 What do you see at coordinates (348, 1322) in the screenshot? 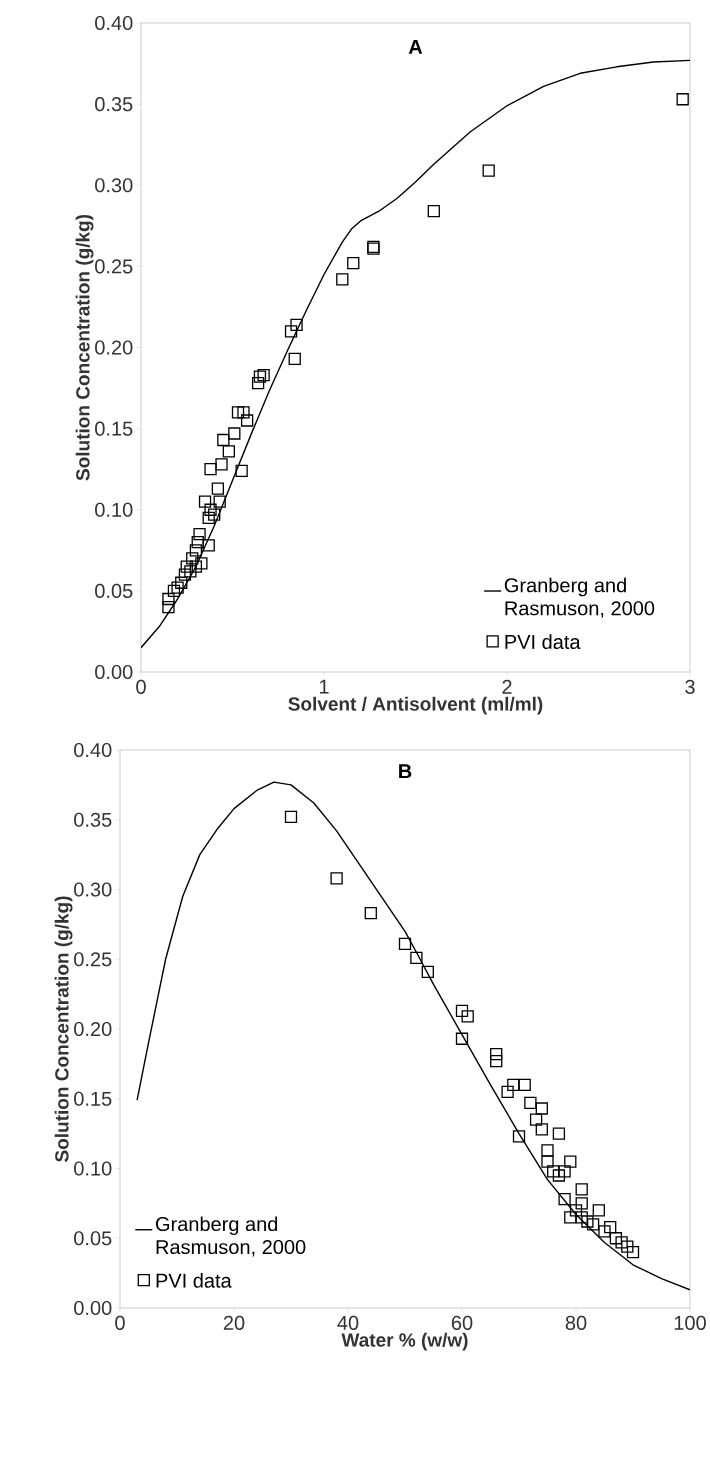
I see `x-tick-label: 40` at bounding box center [348, 1322].